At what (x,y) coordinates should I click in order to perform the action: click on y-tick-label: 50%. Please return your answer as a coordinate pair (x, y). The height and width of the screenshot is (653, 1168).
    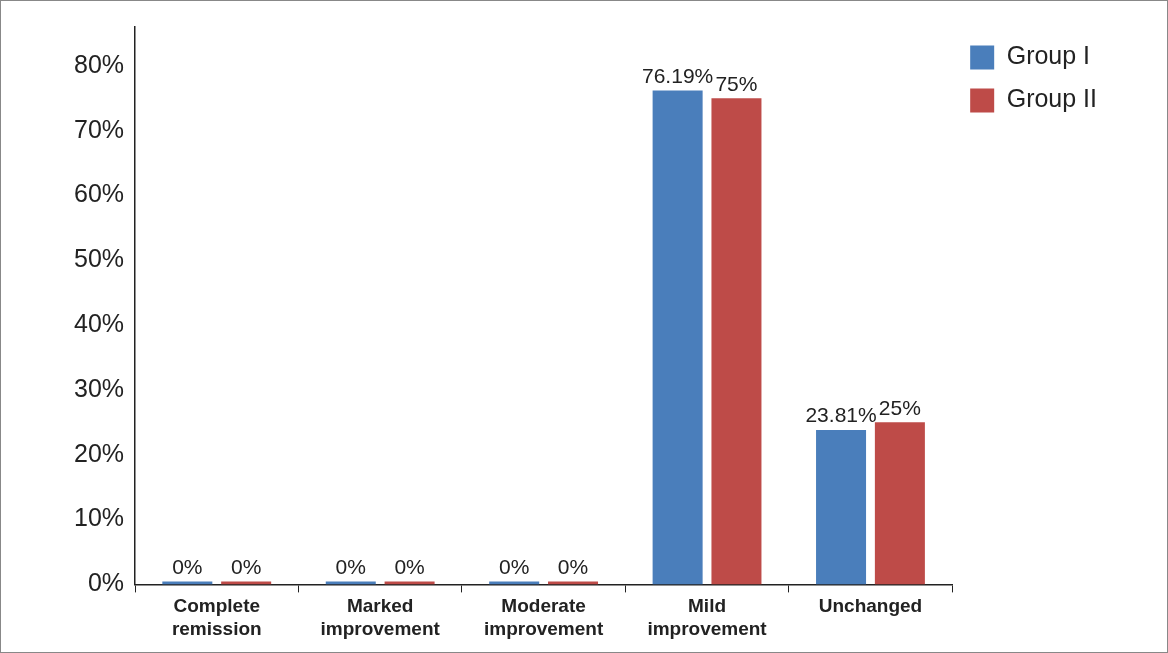
    Looking at the image, I should click on (99, 258).